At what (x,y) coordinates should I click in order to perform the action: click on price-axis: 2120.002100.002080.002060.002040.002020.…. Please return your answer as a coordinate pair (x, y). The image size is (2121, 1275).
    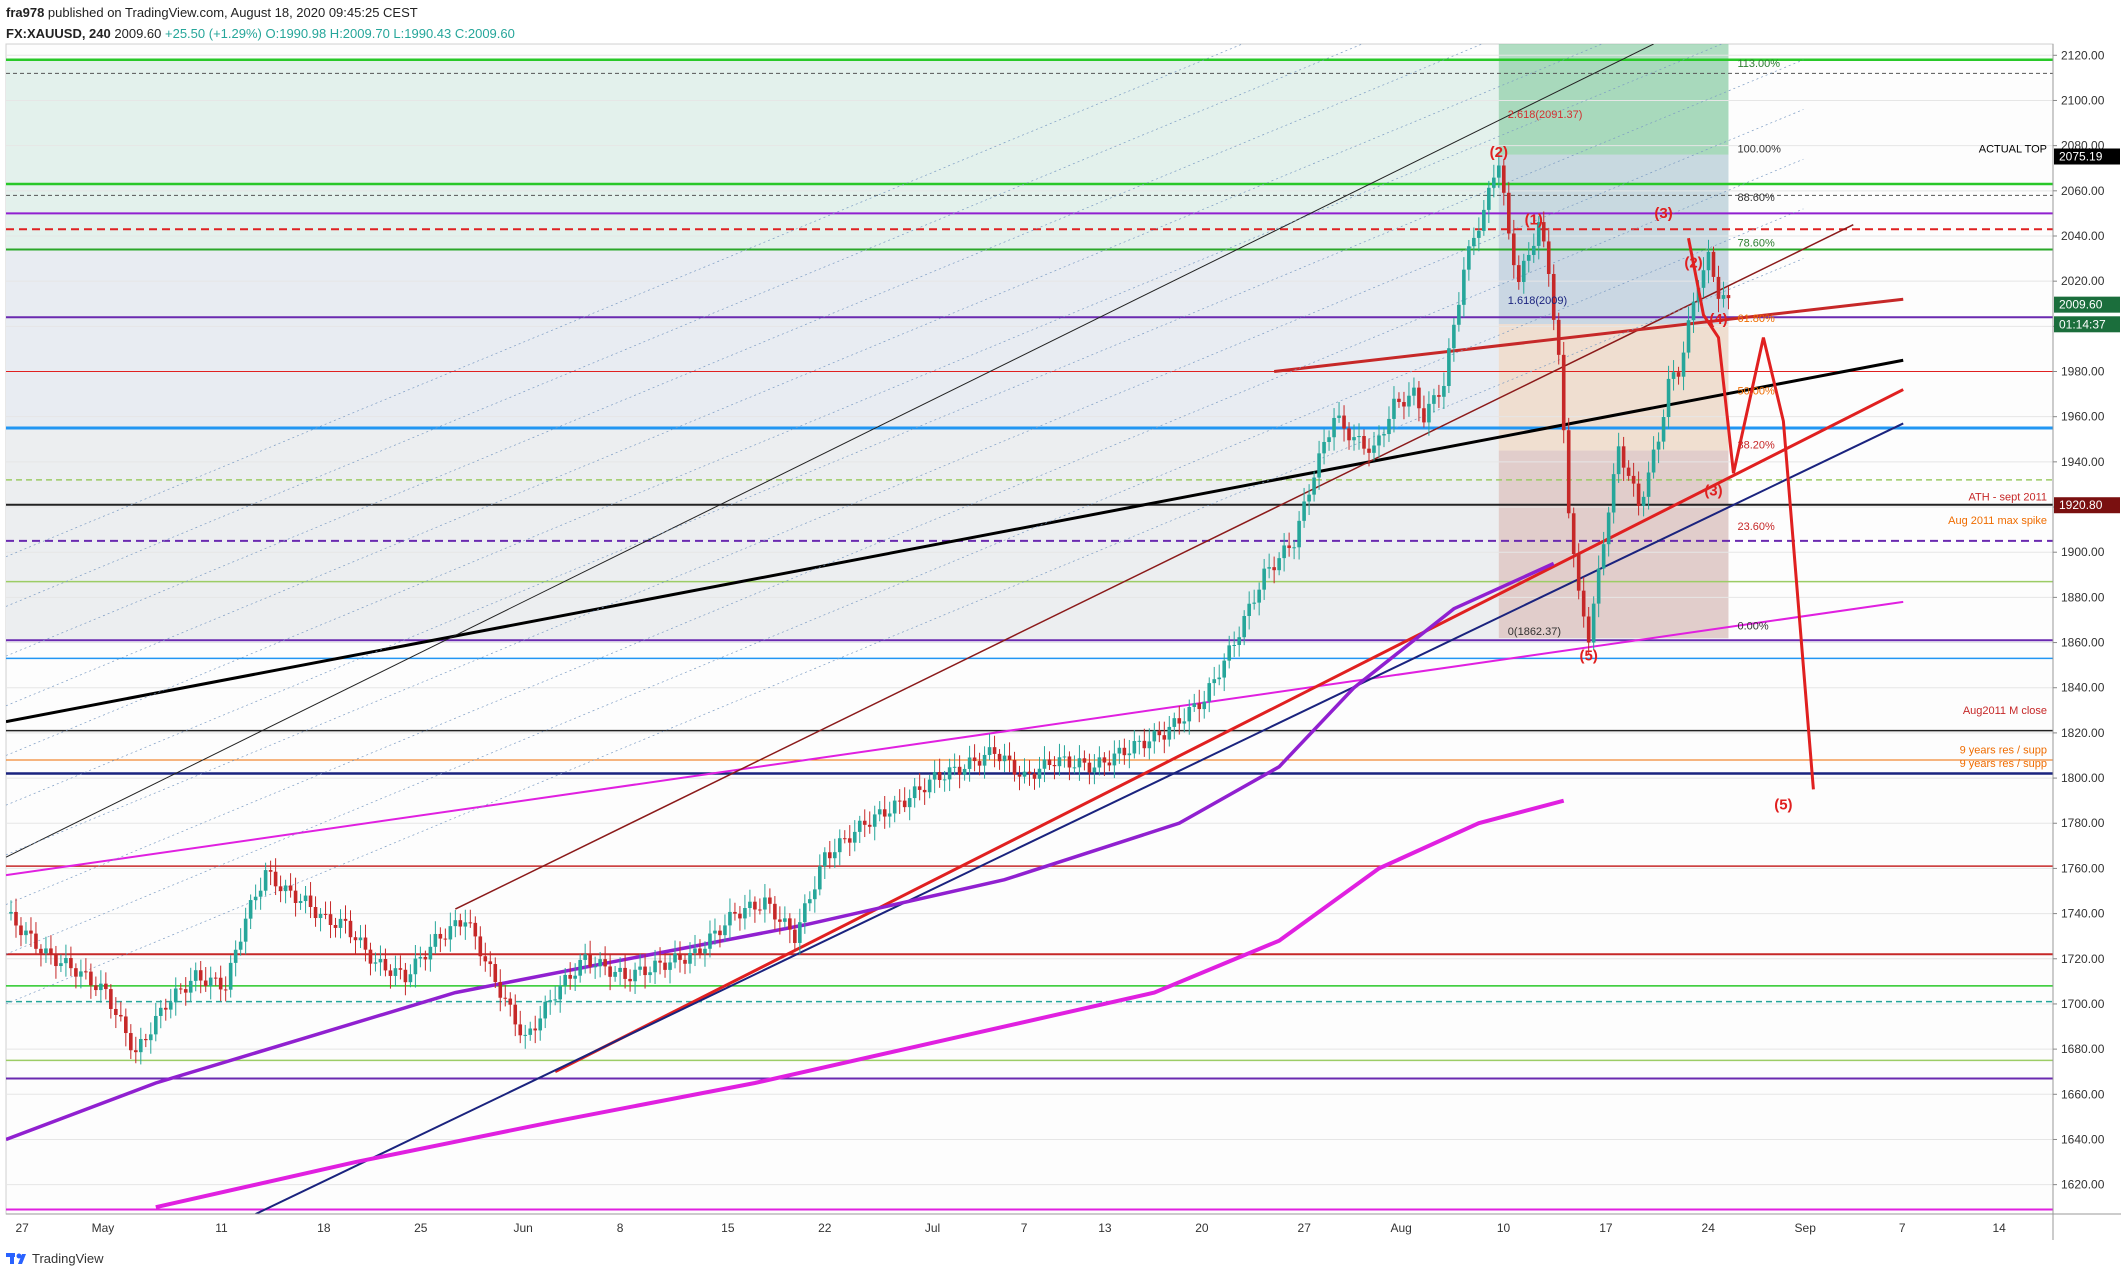
    Looking at the image, I should click on (2079, 620).